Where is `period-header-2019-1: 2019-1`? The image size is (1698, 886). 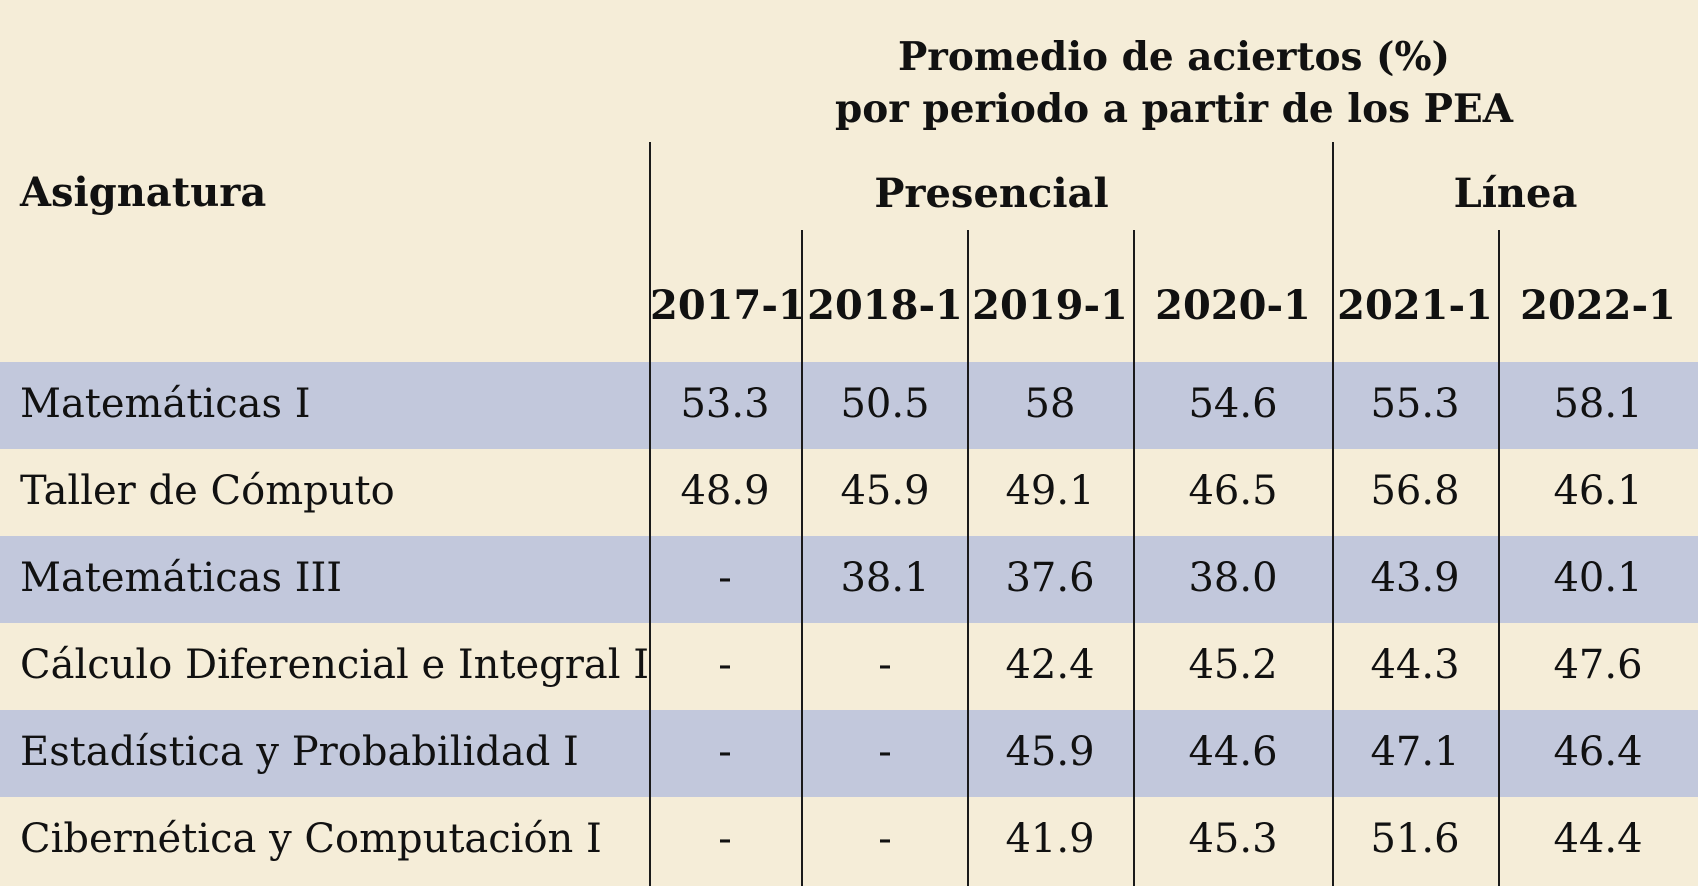
period-header-2019-1: 2019-1 is located at coordinates (1050, 305).